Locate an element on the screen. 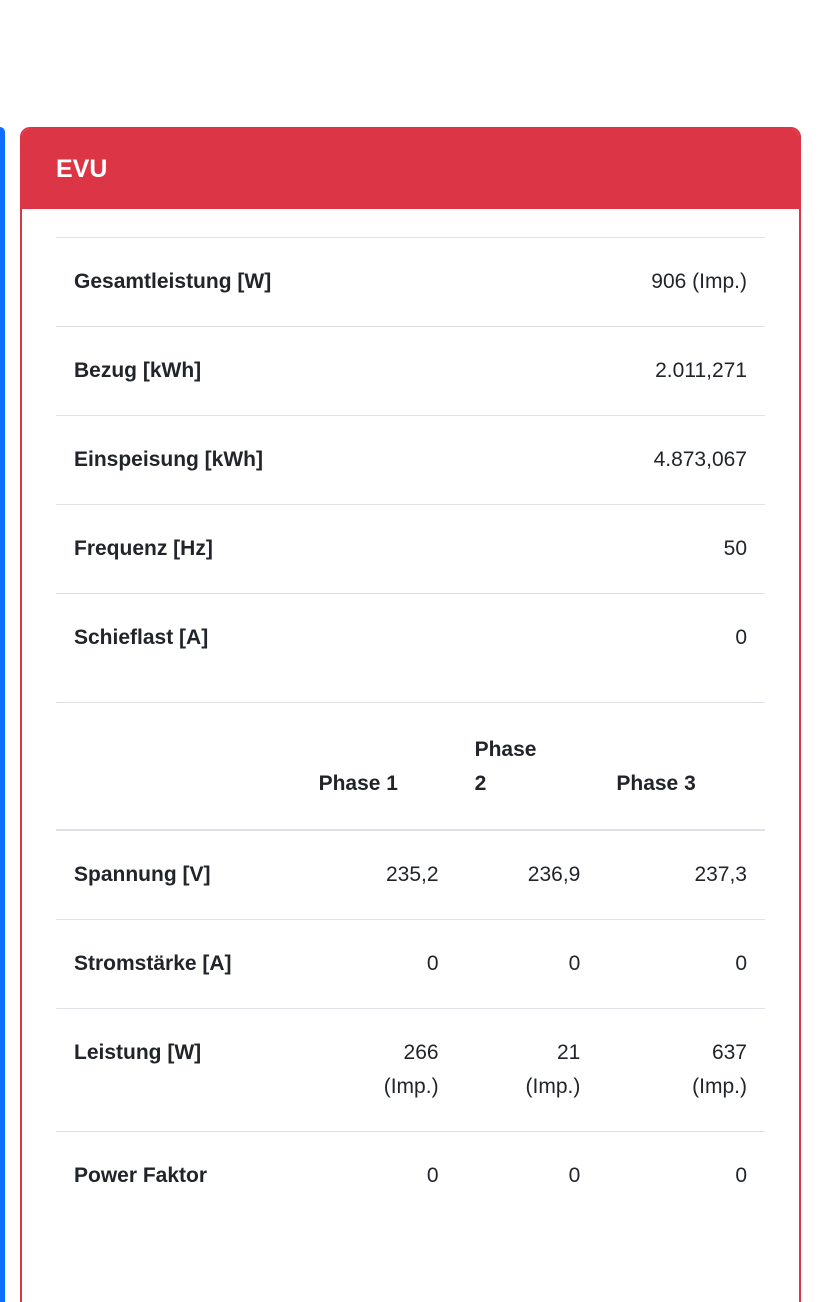 This screenshot has height=1302, width=824. evu-card-header: EVU is located at coordinates (410, 169).